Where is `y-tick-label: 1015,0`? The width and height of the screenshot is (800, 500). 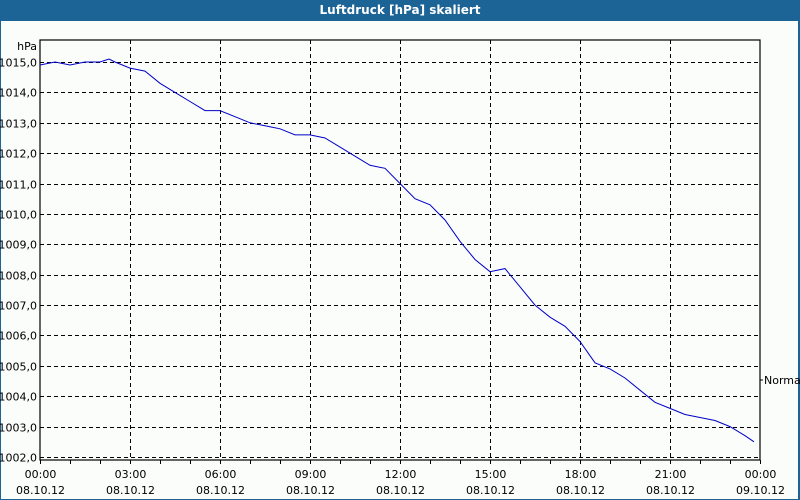
y-tick-label: 1015,0 is located at coordinates (18, 63).